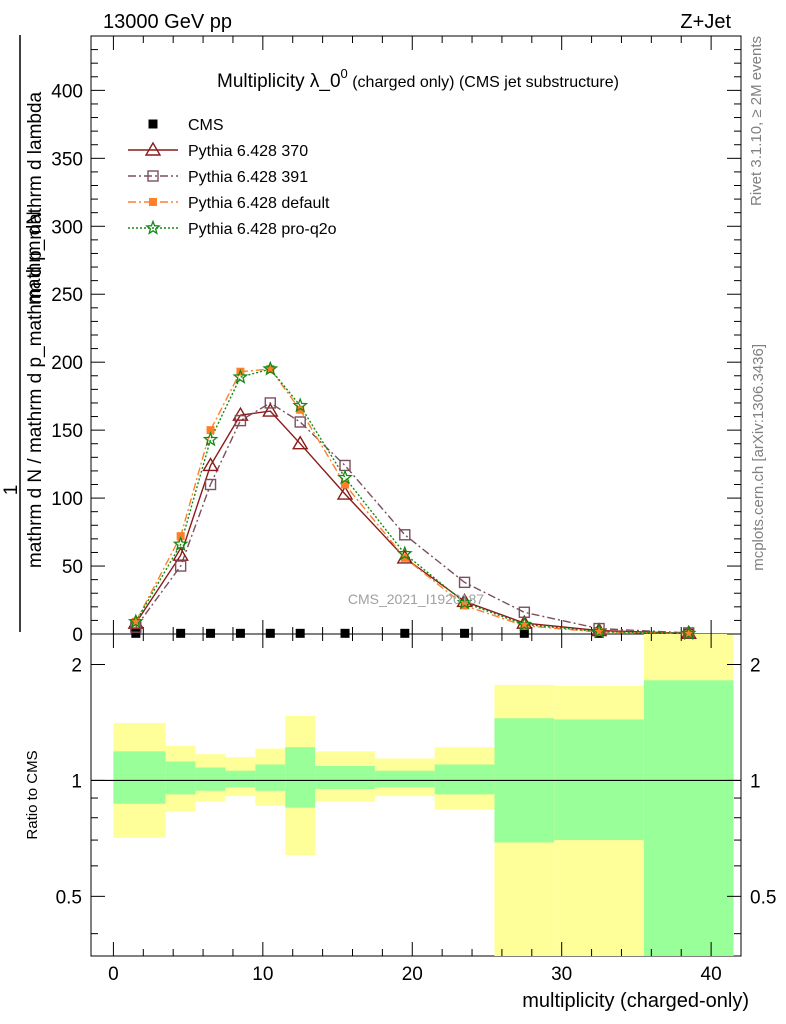  What do you see at coordinates (756, 121) in the screenshot?
I see `rivet-version-text: Rivet 3.1.10, ≥ 2M events` at bounding box center [756, 121].